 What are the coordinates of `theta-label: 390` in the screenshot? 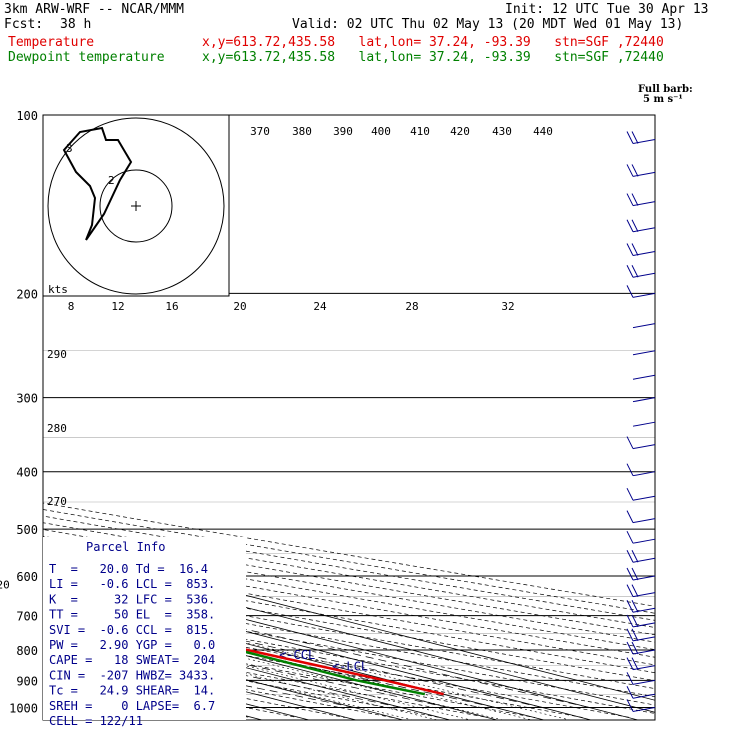 It's located at (343, 131).